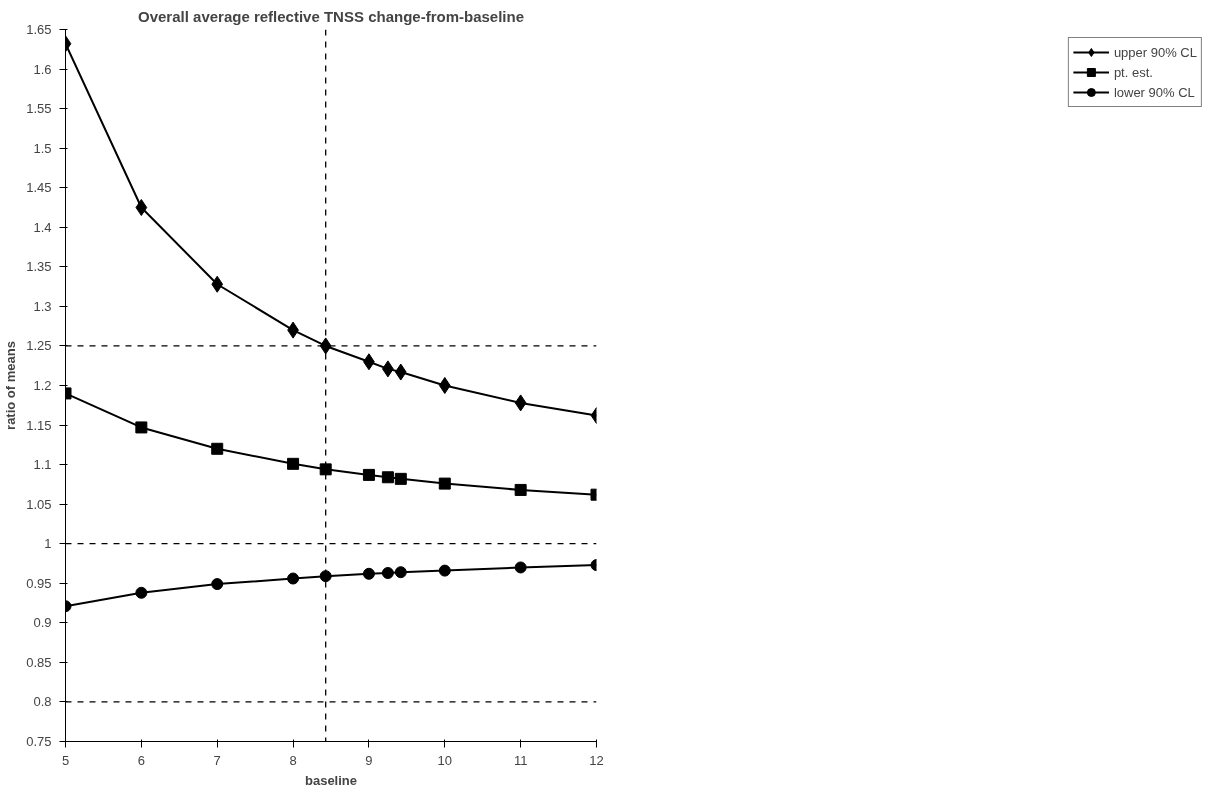 The height and width of the screenshot is (802, 1224). I want to click on x-tick-label: 8, so click(293, 760).